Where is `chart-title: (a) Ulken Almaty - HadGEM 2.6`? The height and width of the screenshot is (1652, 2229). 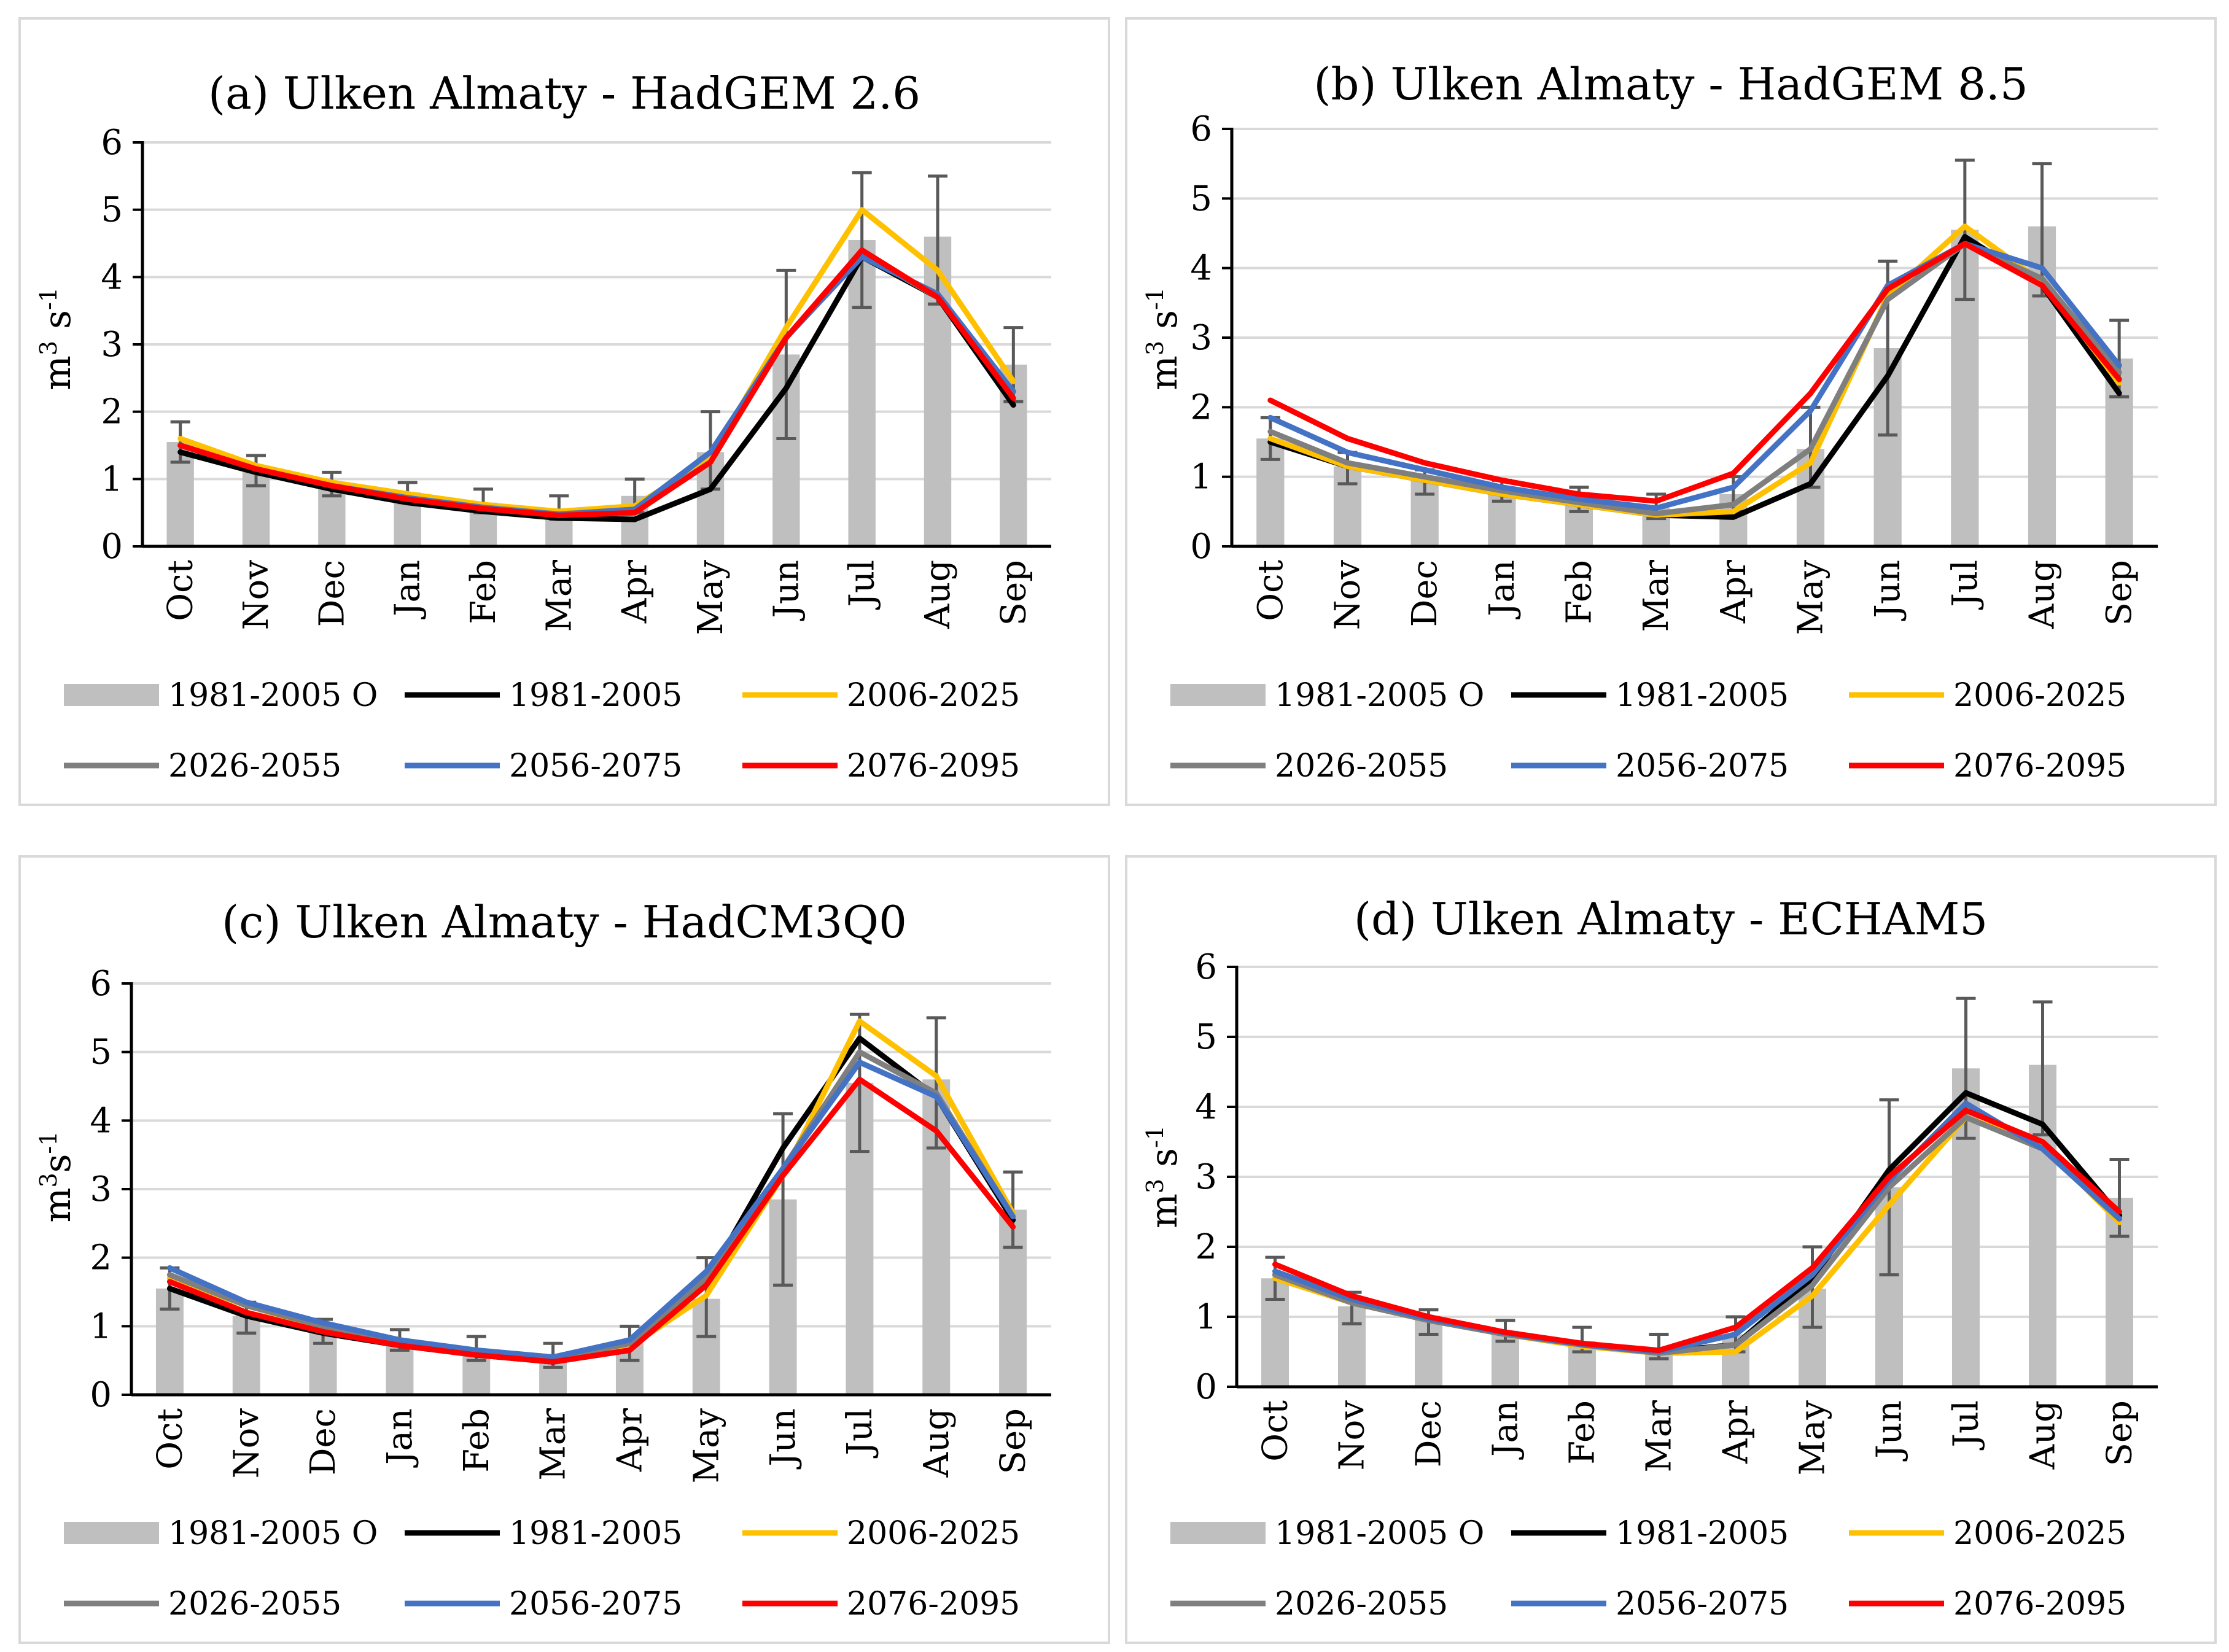 chart-title: (a) Ulken Almaty - HadGEM 2.6 is located at coordinates (564, 94).